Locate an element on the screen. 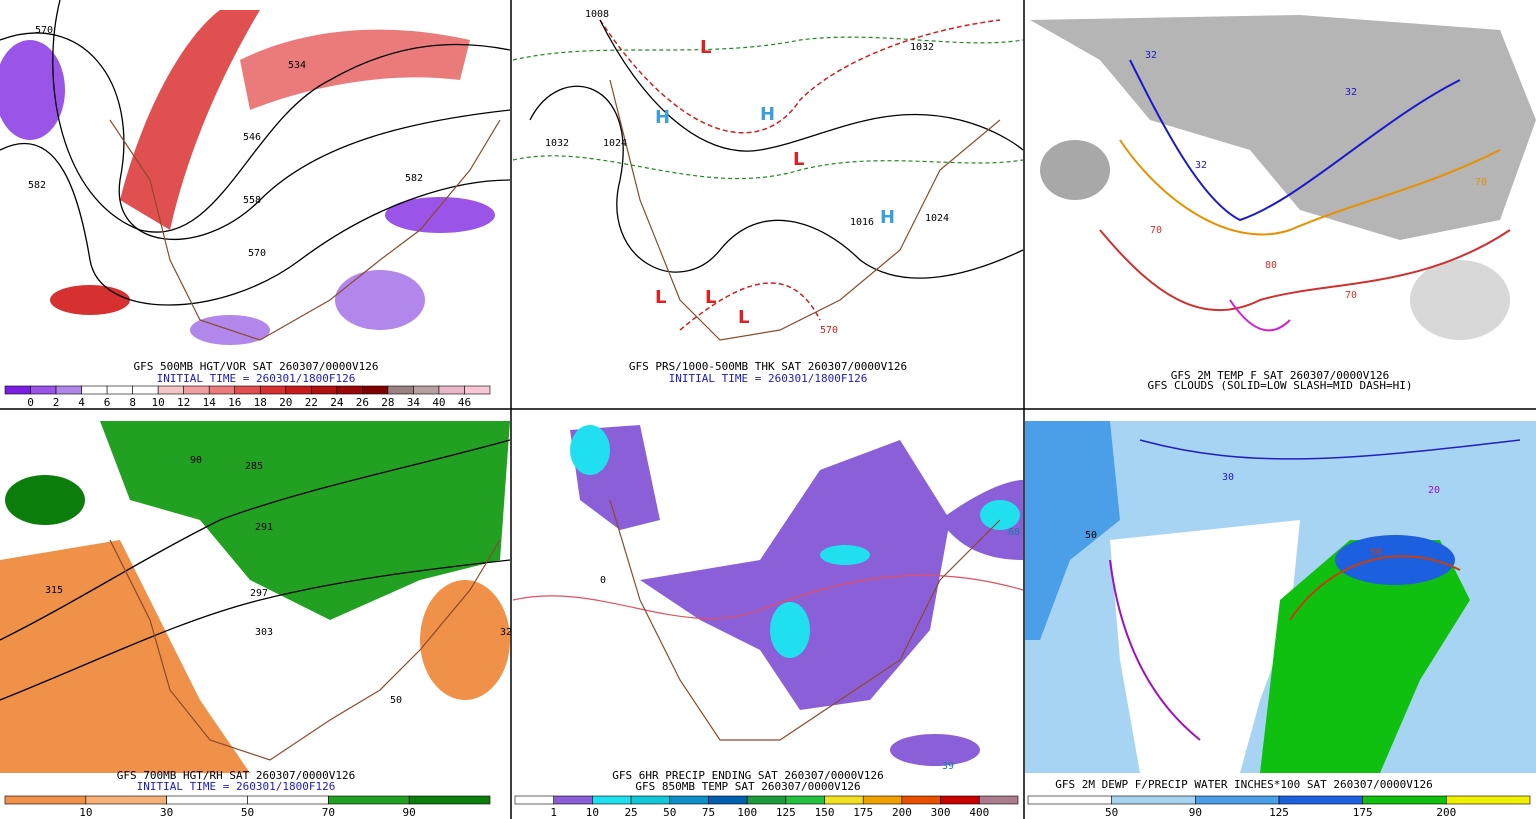  colorbar-label: 16 is located at coordinates (234, 402).